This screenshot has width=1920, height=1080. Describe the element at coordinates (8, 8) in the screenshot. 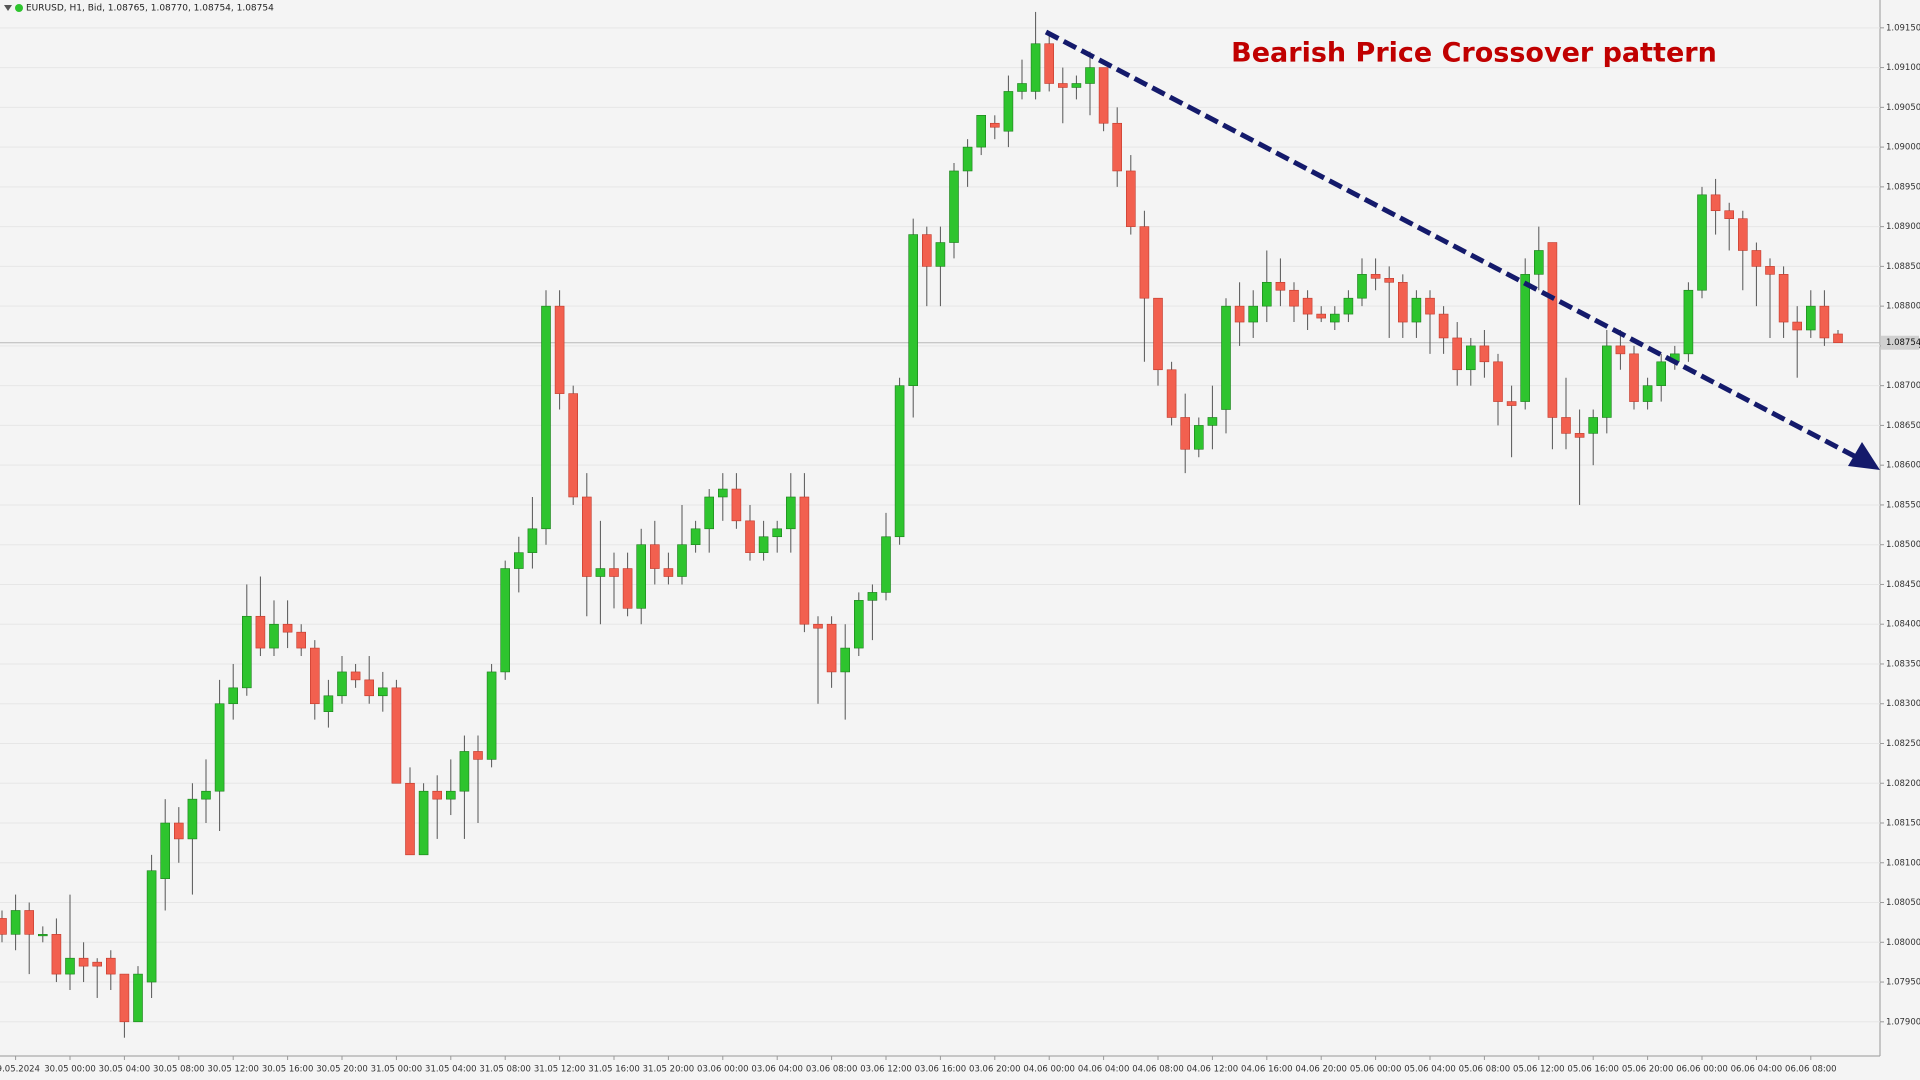

I see `menu-triangle` at that location.